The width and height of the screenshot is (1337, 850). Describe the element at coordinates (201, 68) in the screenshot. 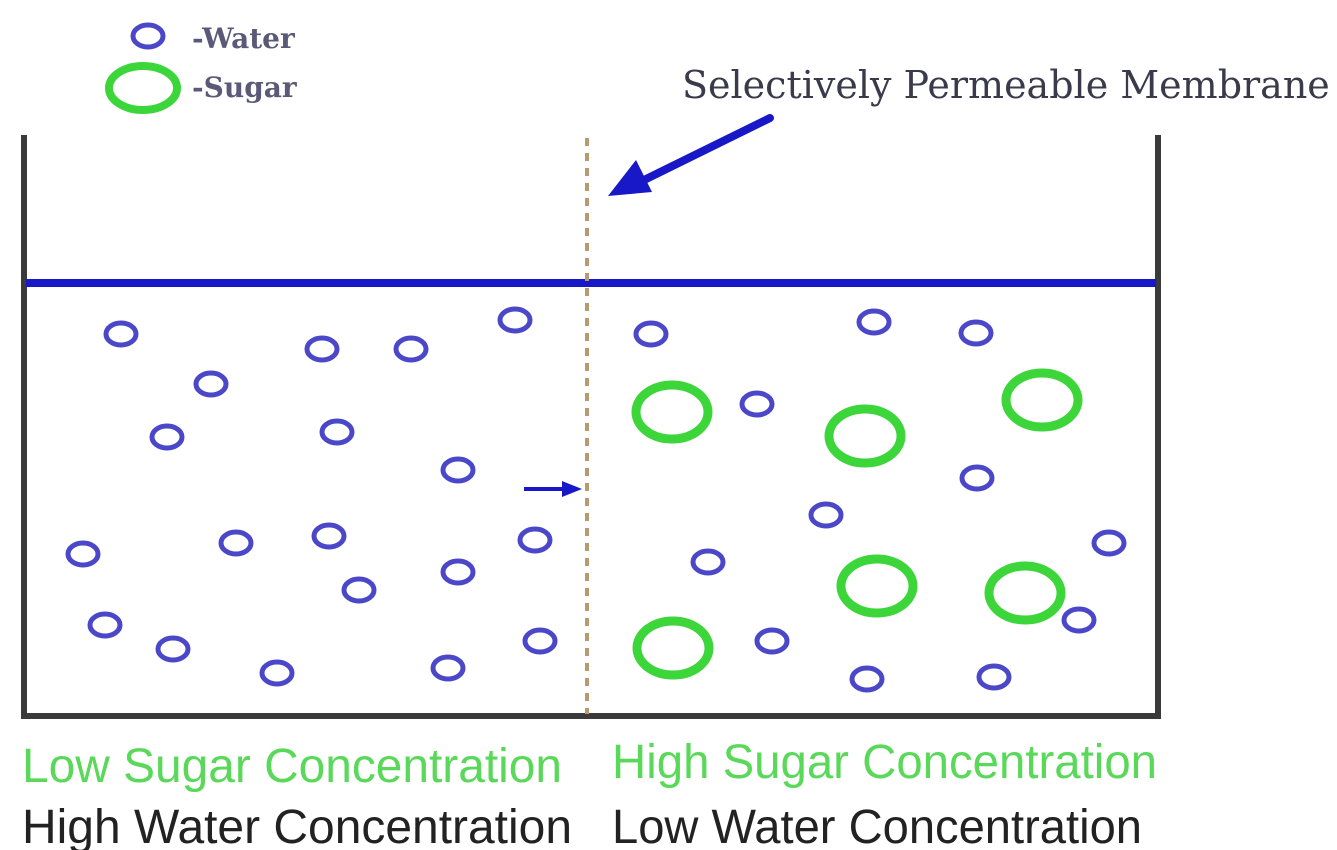

I see `legend: -Water -Sugar` at that location.